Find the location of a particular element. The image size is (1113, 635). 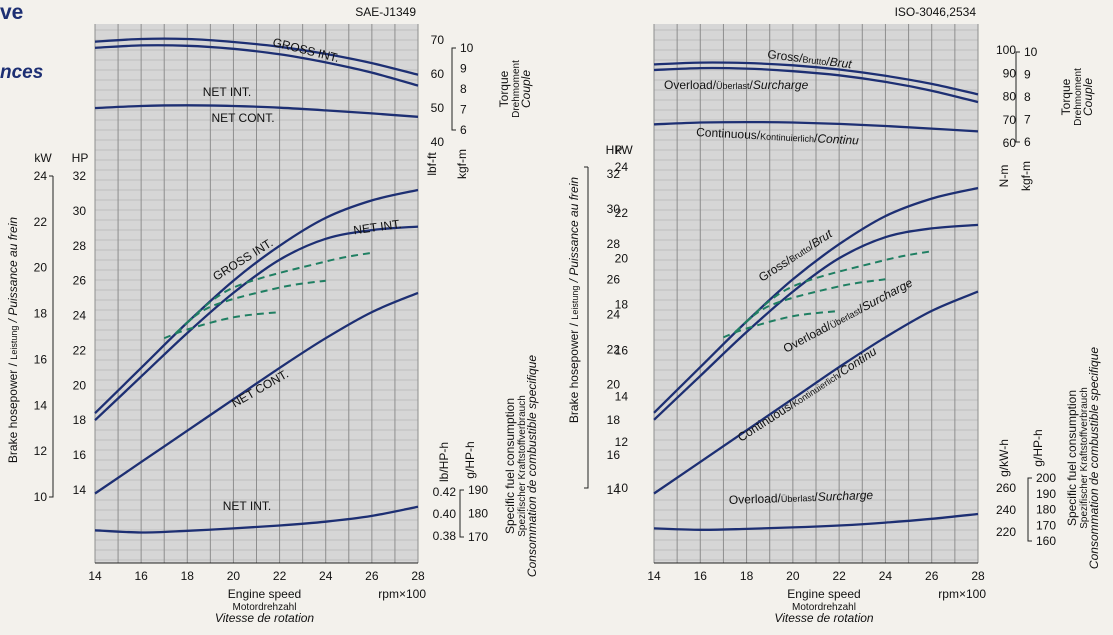

fuel-axis-label: Specific fuel consumption is located at coordinates (510, 466).